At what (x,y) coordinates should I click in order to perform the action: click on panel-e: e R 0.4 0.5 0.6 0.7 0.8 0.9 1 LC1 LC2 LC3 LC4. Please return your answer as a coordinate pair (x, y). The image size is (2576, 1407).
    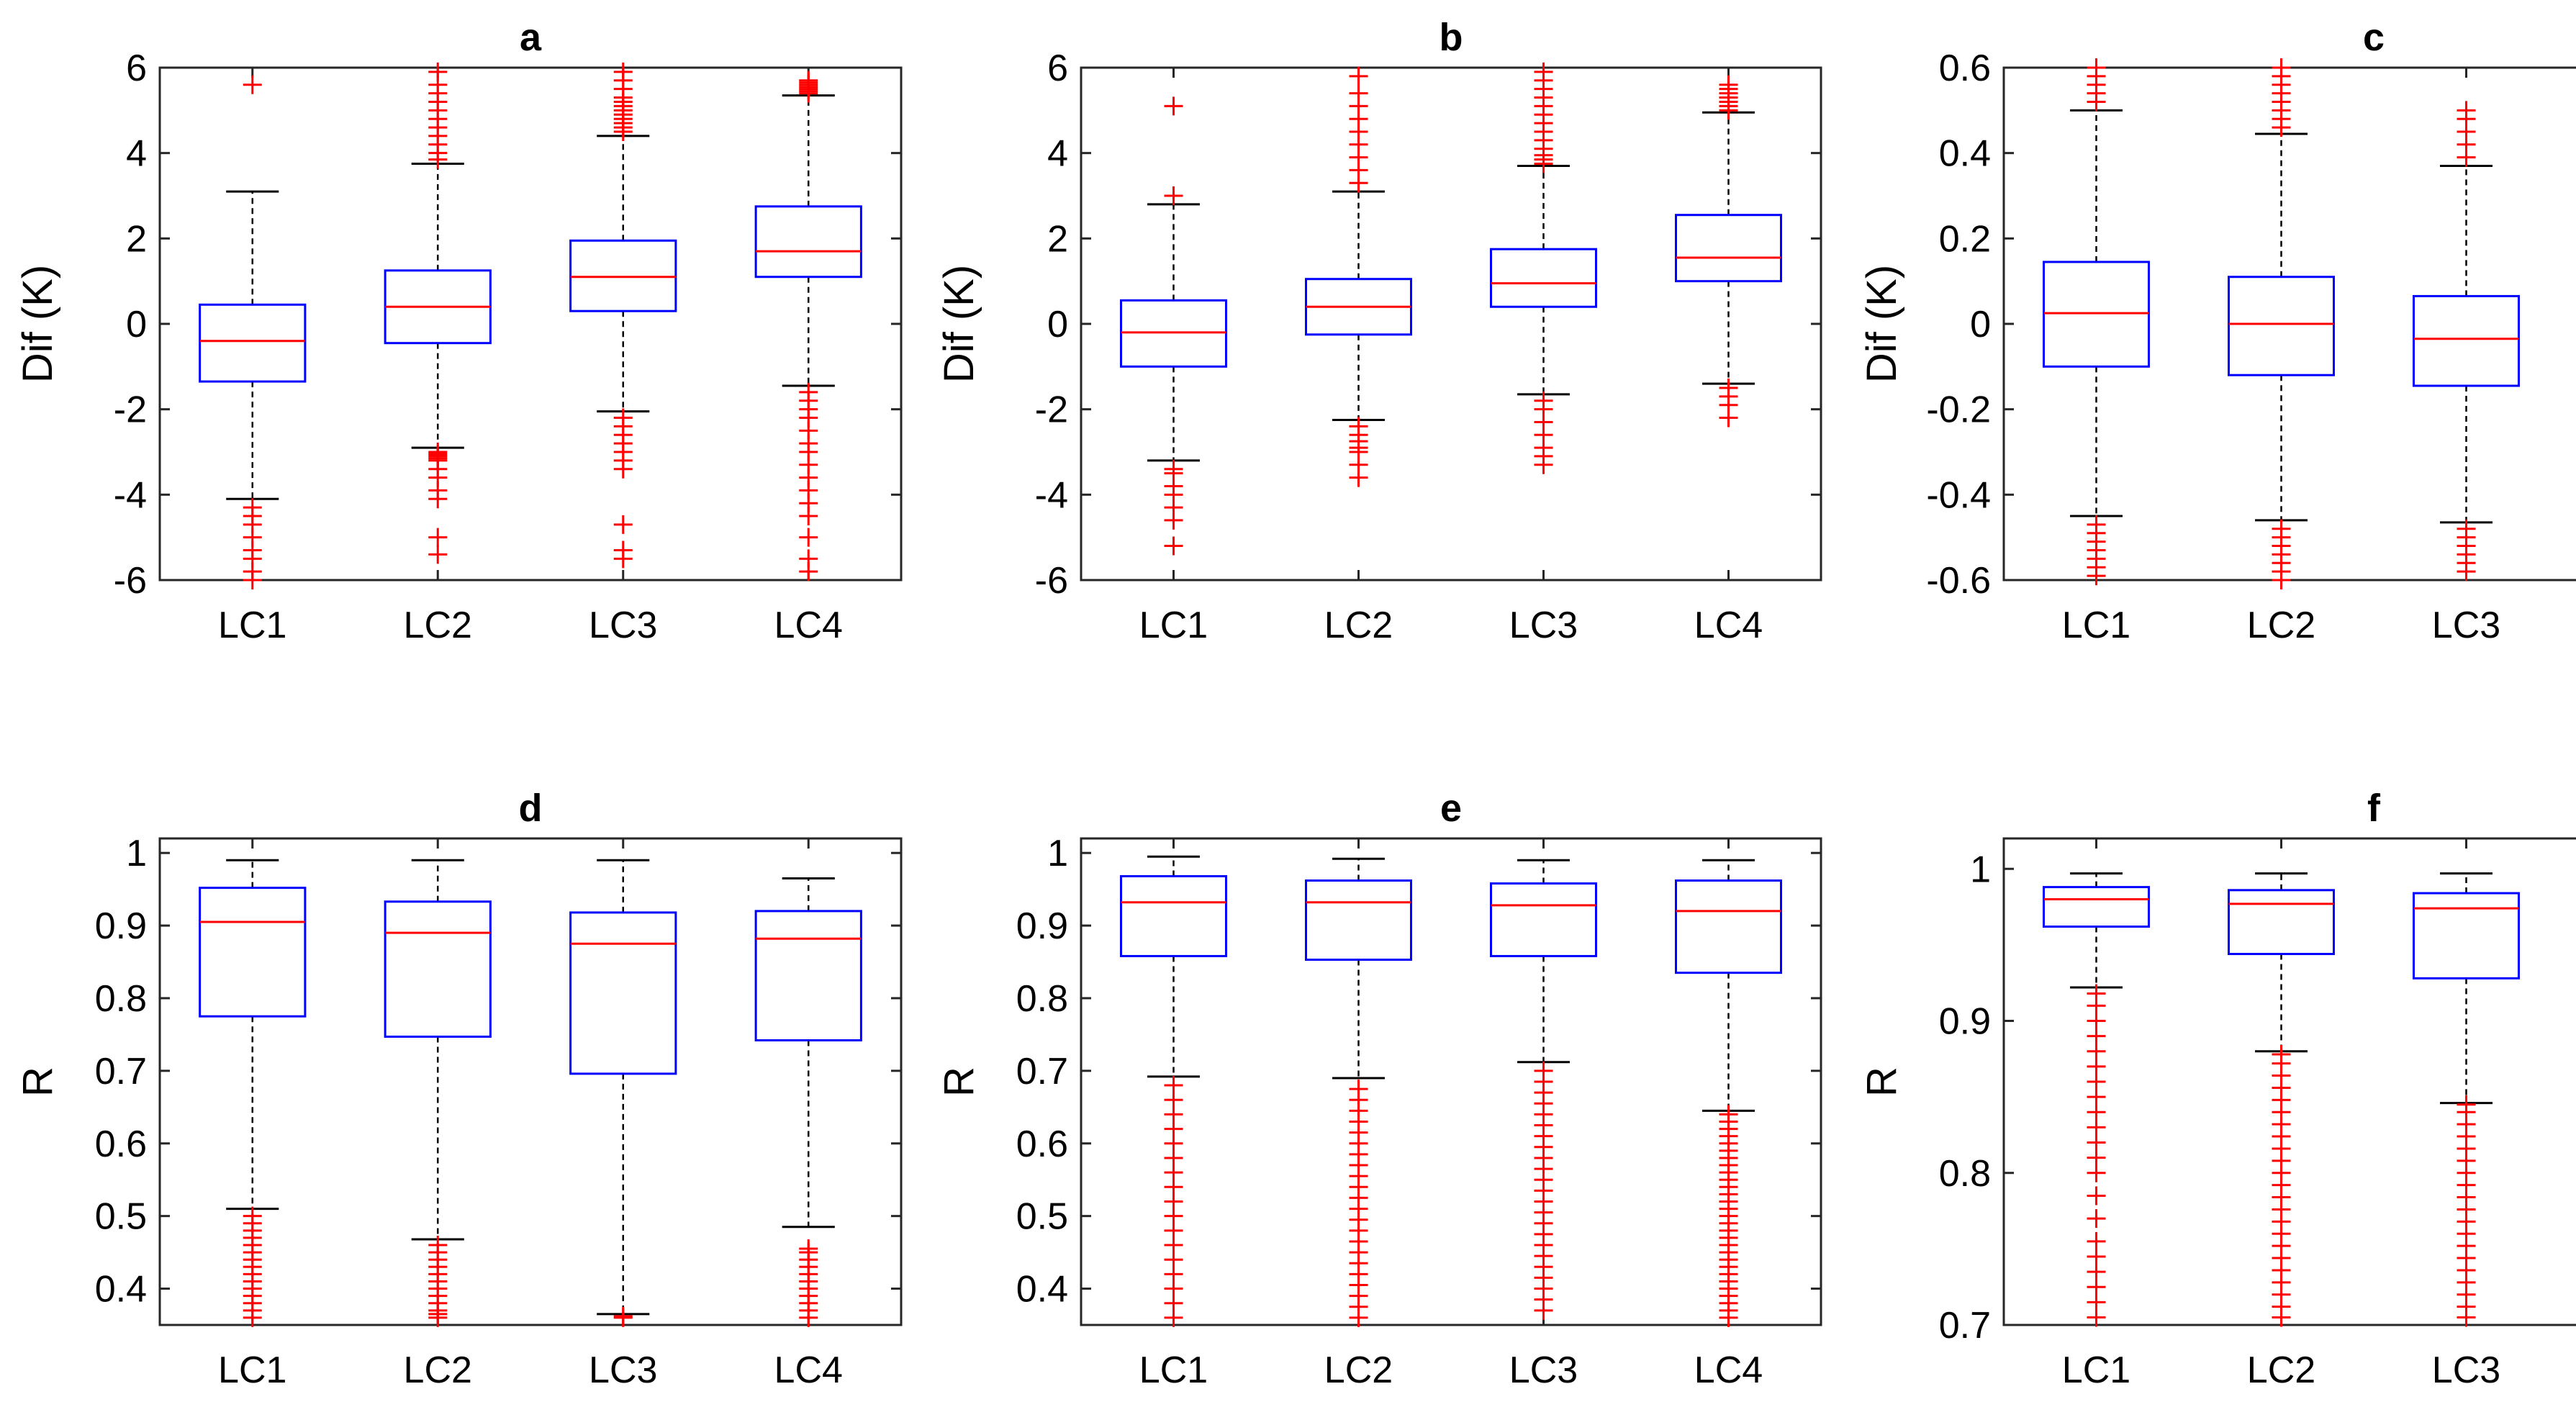
    Looking at the image, I should click on (1379, 1089).